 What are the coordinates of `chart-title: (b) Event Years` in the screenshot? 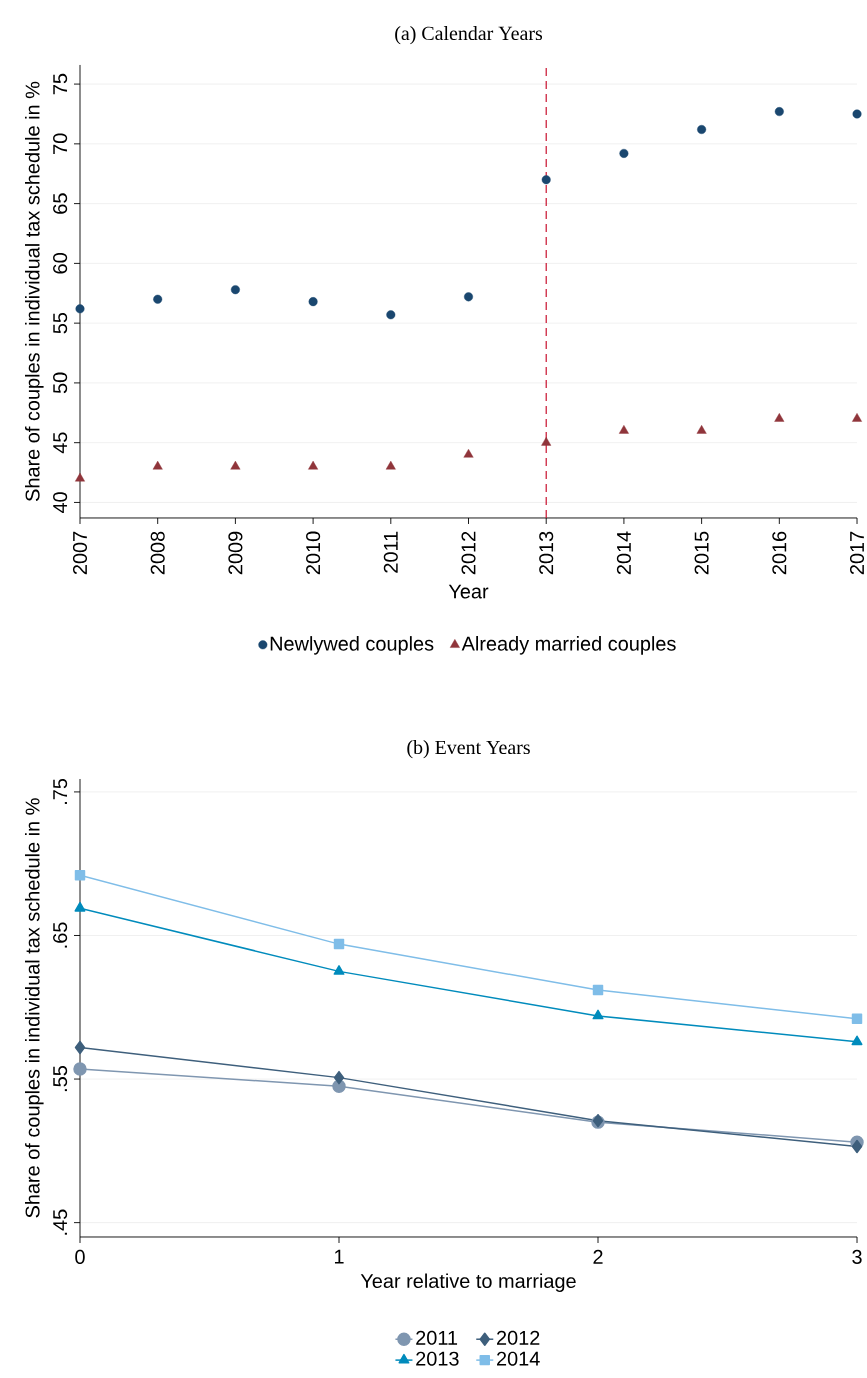 It's located at (468, 749).